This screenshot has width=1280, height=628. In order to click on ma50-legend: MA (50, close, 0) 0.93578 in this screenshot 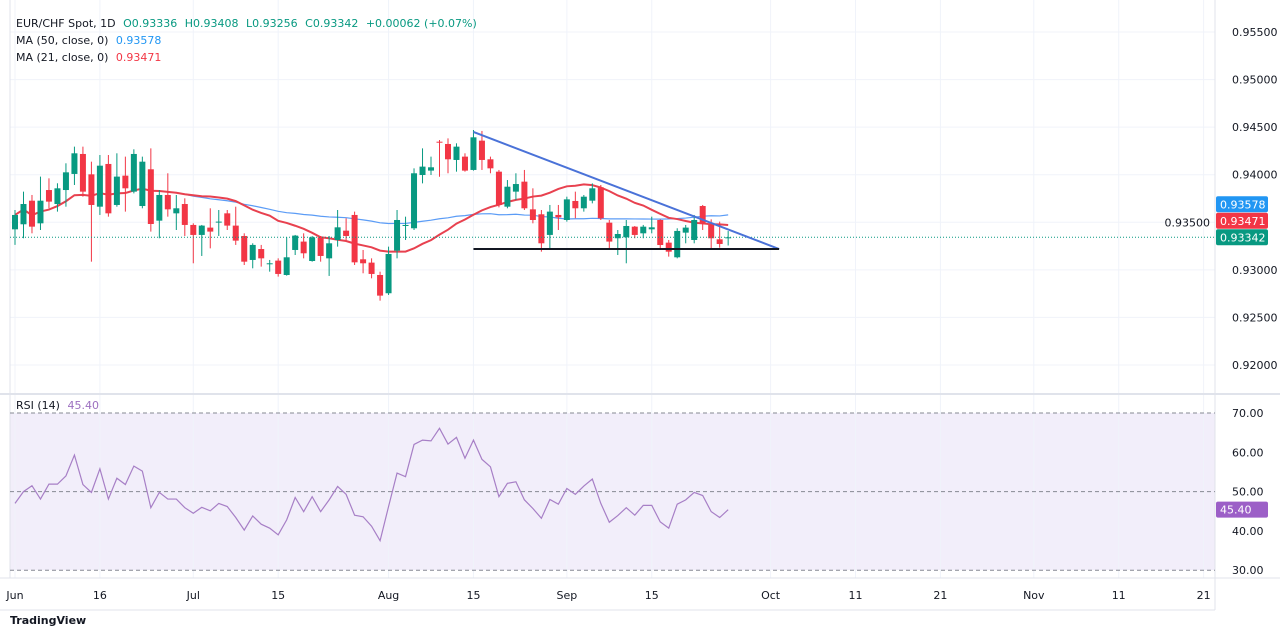, I will do `click(90, 40)`.